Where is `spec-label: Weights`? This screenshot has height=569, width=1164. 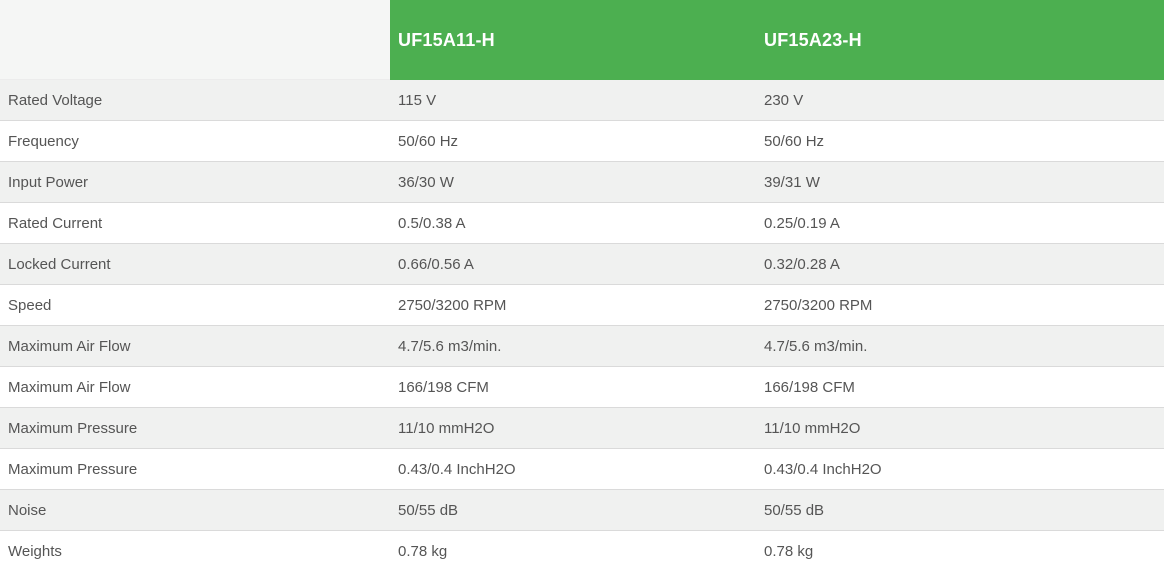 spec-label: Weights is located at coordinates (35, 551).